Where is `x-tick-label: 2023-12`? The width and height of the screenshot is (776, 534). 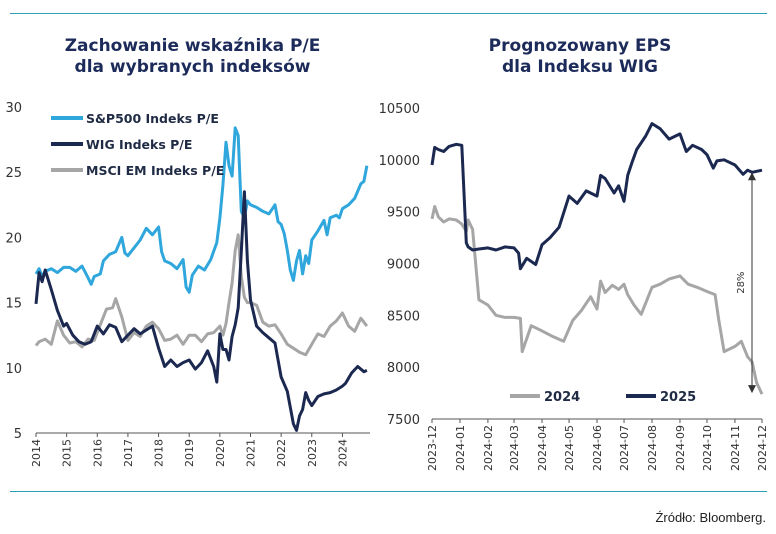 x-tick-label: 2023-12 is located at coordinates (432, 448).